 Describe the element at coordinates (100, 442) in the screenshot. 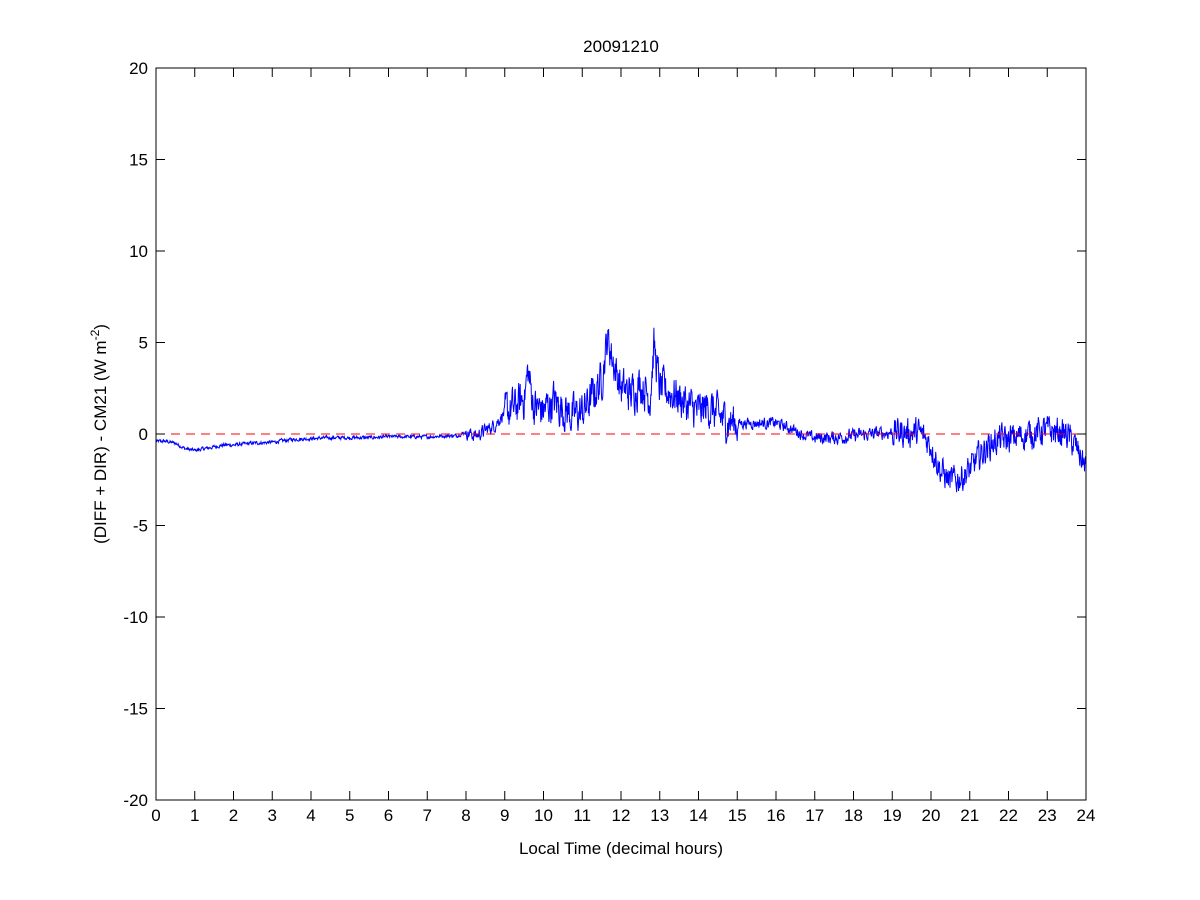

I see `y-axis-label-main: (DIFF + DIR) - CM21 (W m` at that location.